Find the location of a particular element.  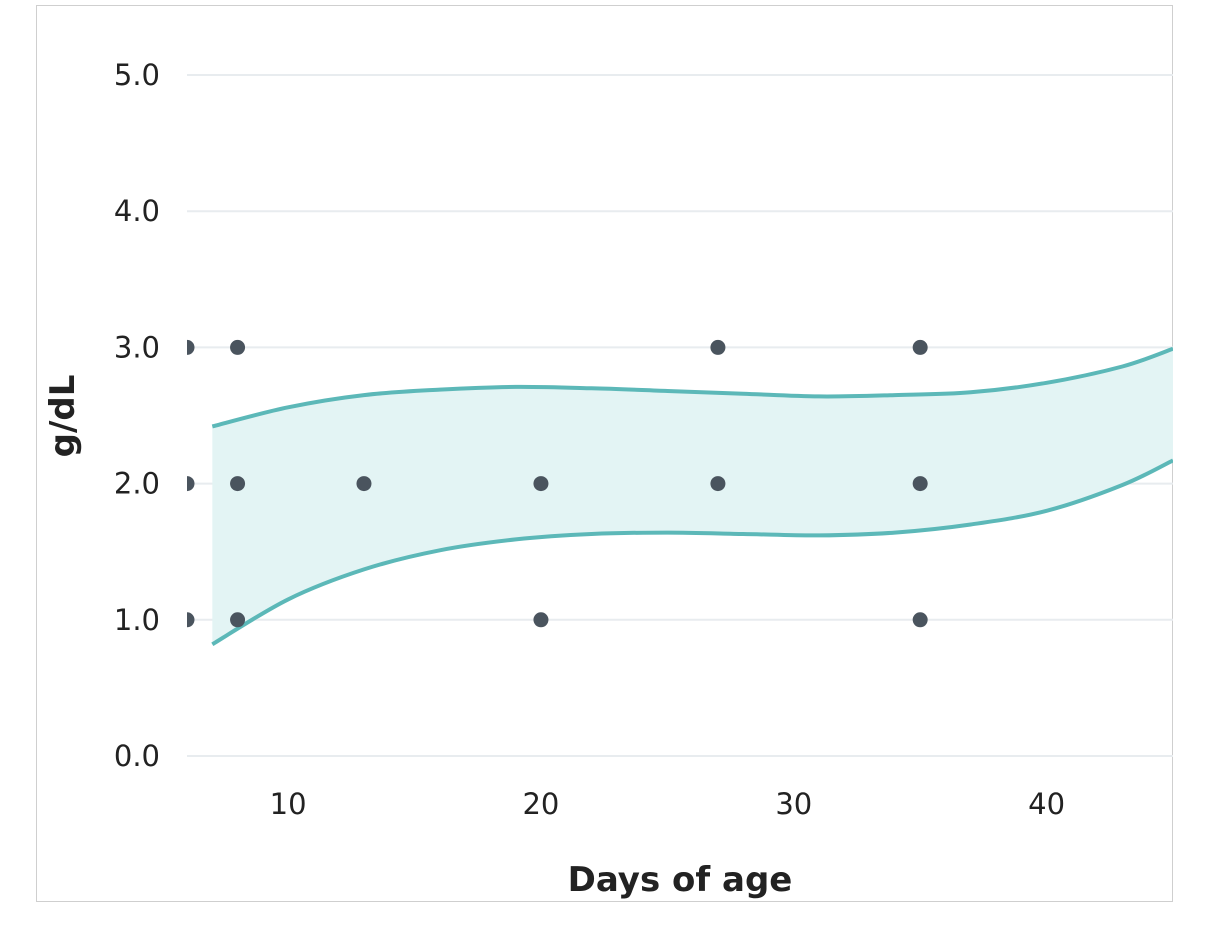

y-axis-ticks: 0.0 1.0 2.0 3.0 4.0 5.0 is located at coordinates (137, 415).